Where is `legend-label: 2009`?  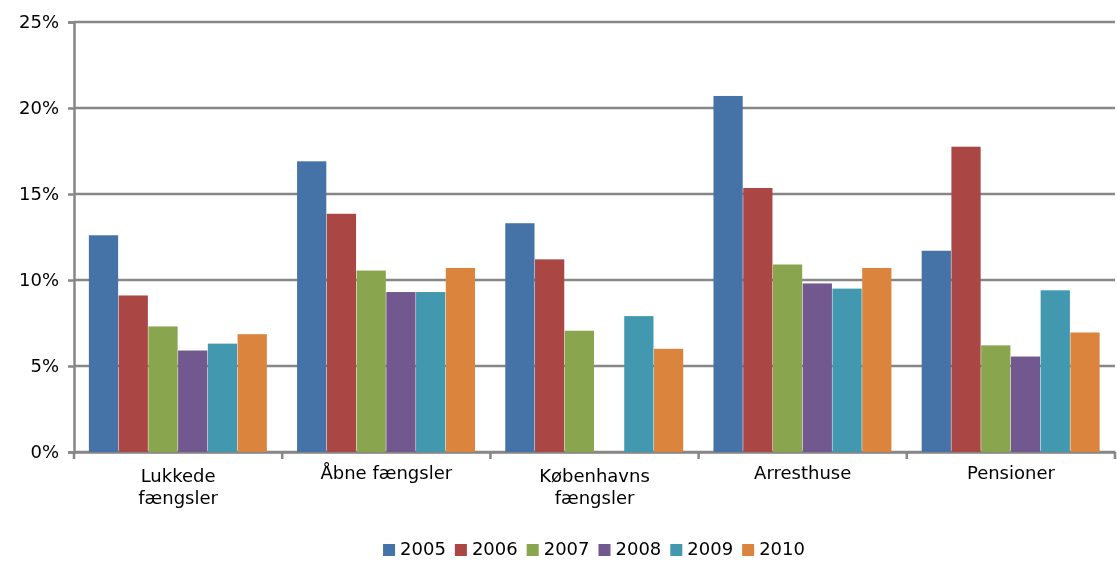
legend-label: 2009 is located at coordinates (710, 548).